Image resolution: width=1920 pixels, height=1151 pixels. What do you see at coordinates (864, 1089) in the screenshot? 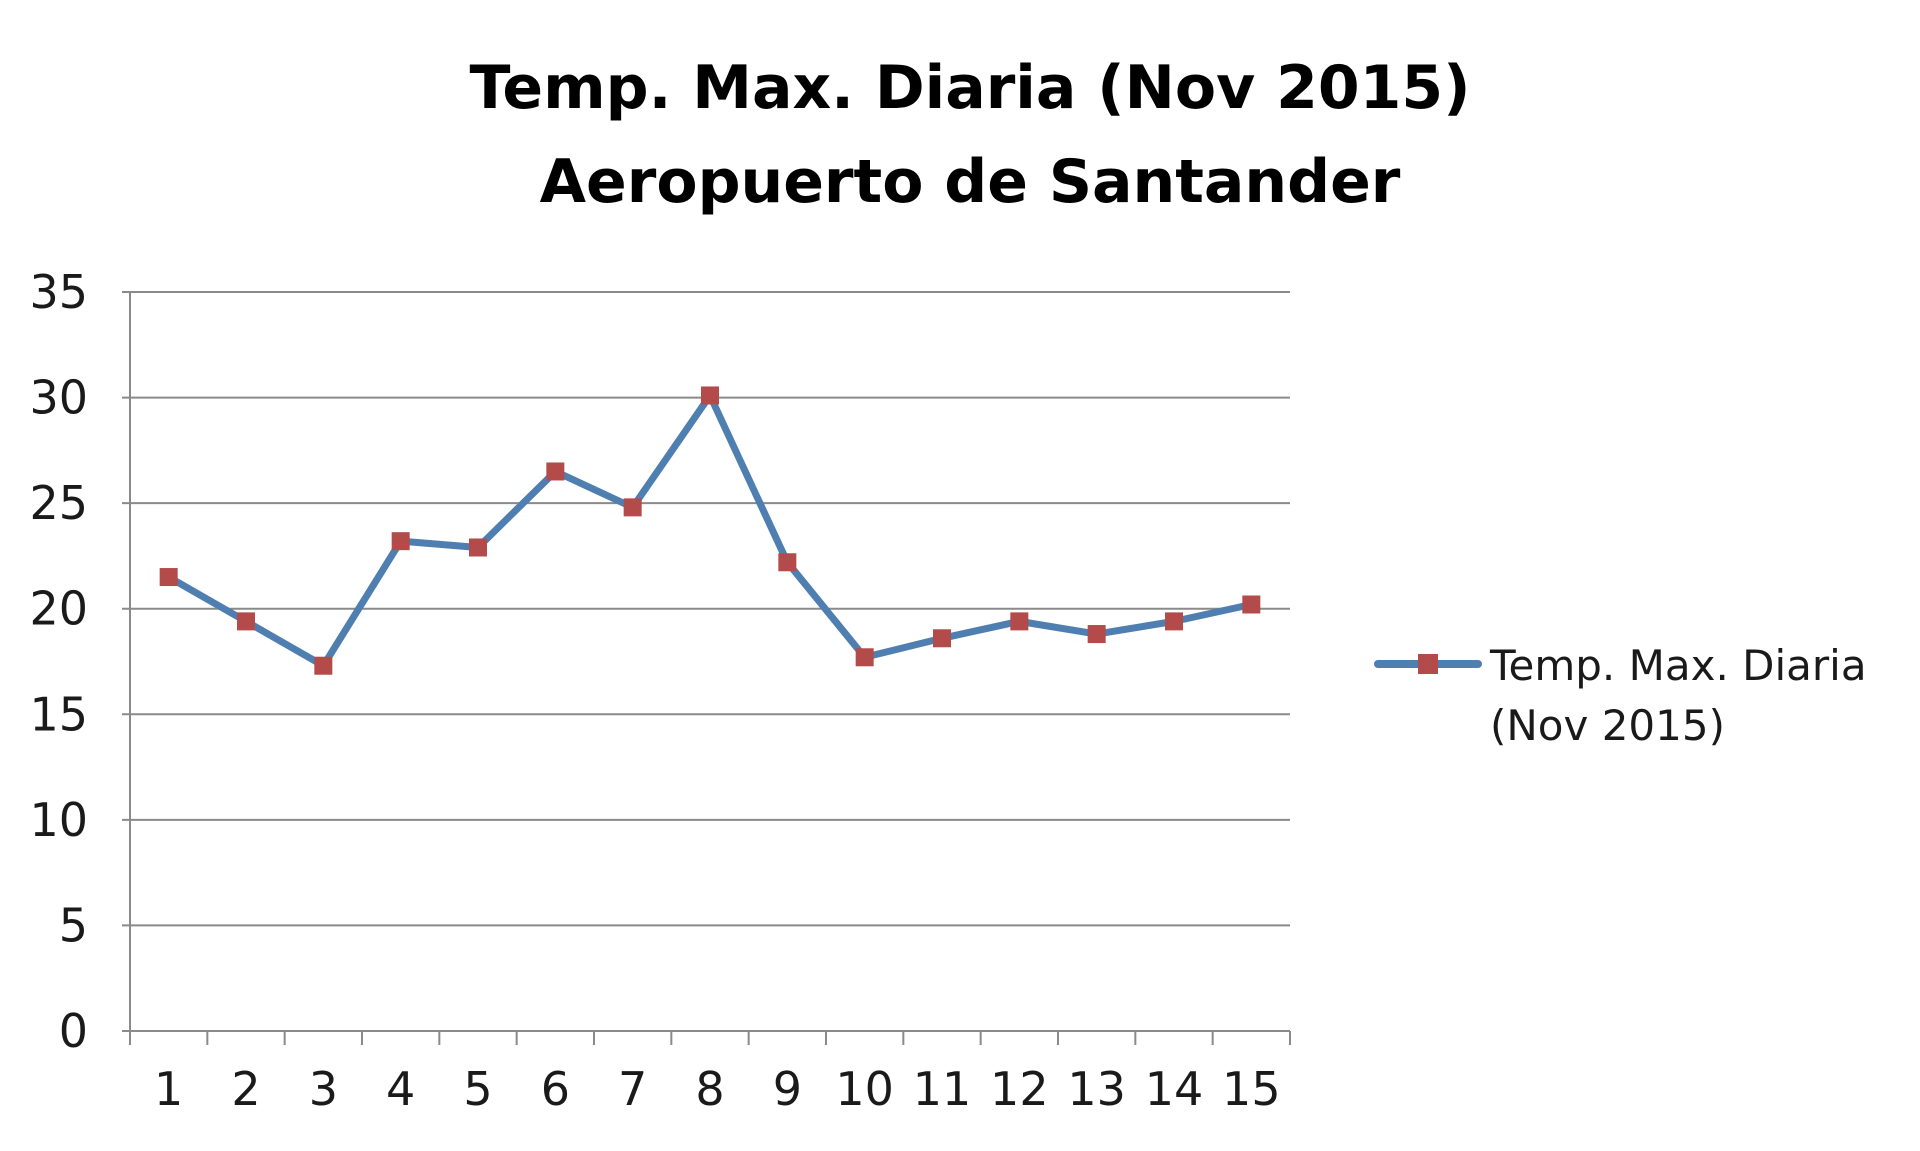
I see `x-tick-label: 10` at bounding box center [864, 1089].